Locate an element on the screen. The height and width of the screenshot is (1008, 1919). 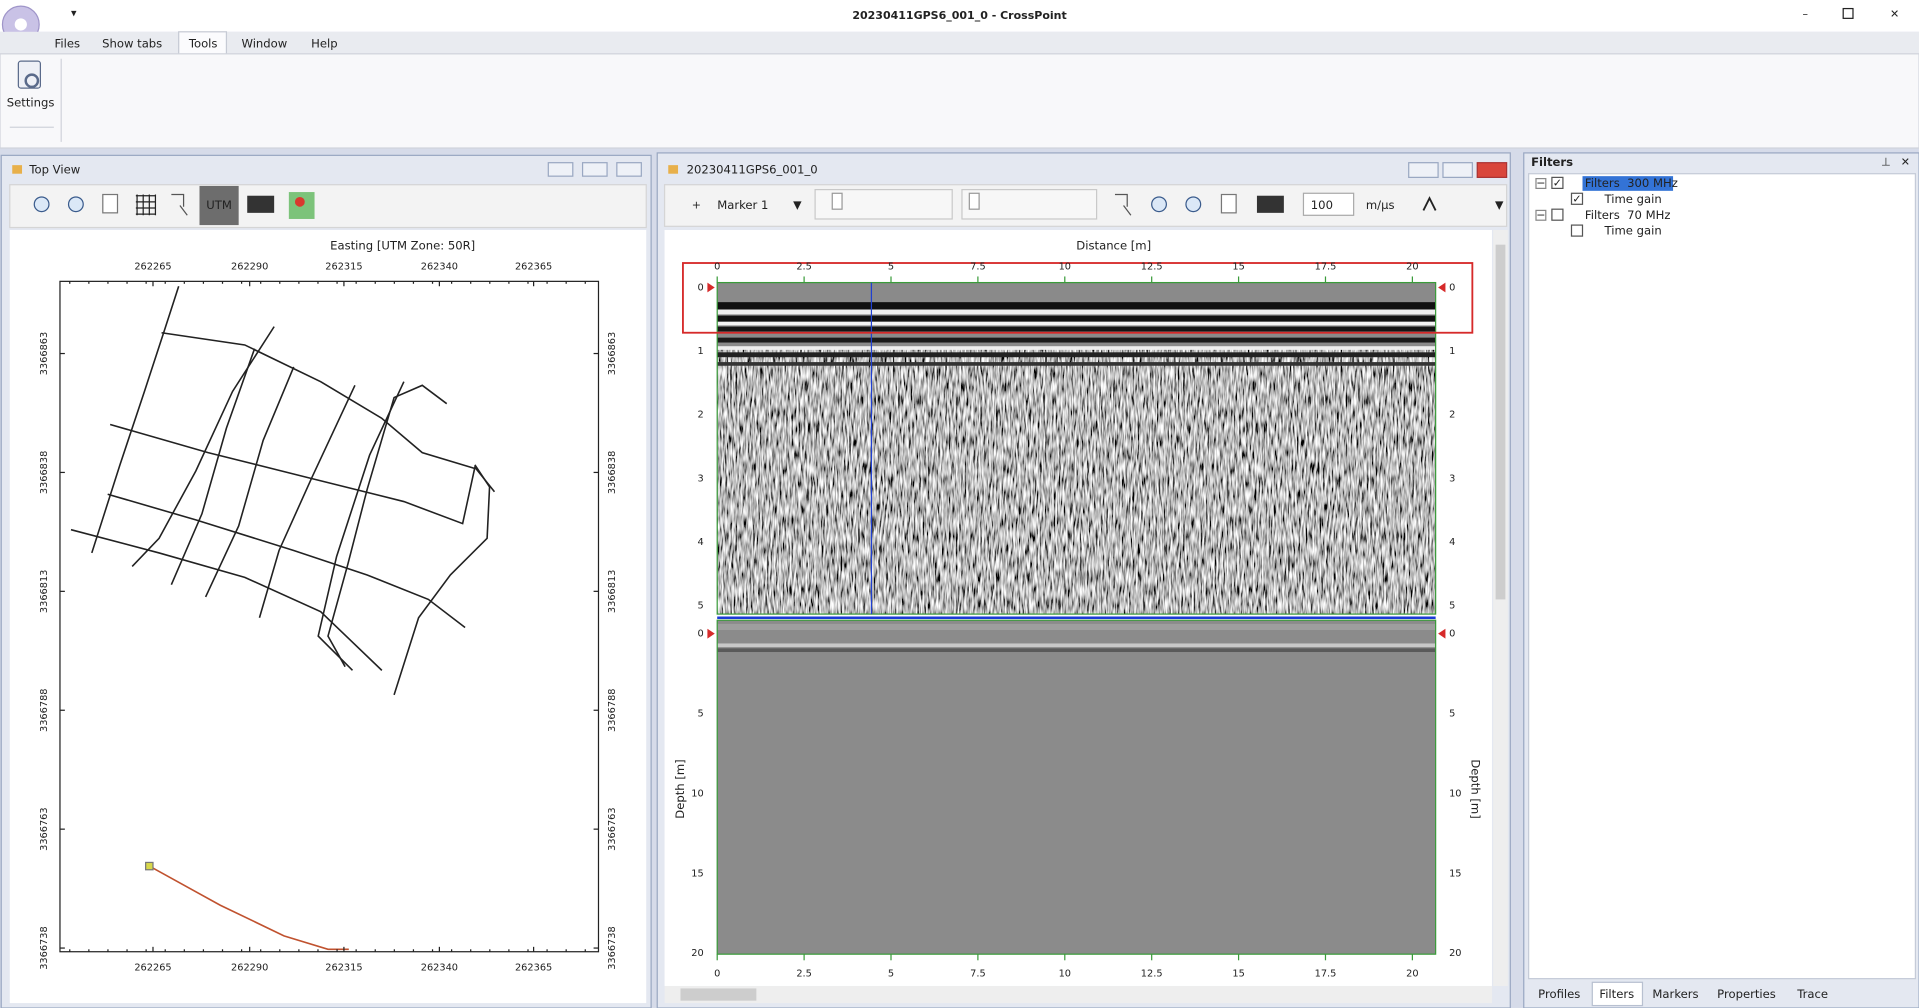
panel-tab: Trace is located at coordinates (1812, 994).